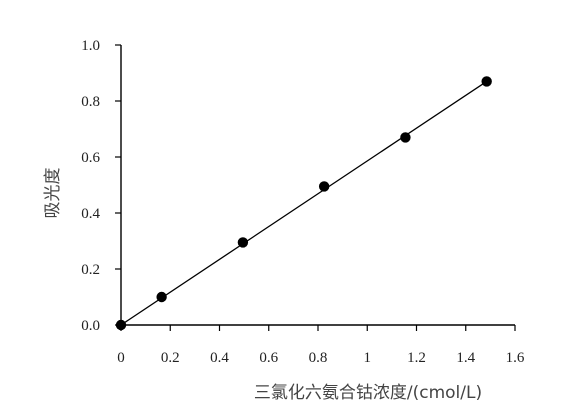 This screenshot has width=564, height=413. Describe the element at coordinates (90, 326) in the screenshot. I see `y-tick-label: 0.0` at that location.